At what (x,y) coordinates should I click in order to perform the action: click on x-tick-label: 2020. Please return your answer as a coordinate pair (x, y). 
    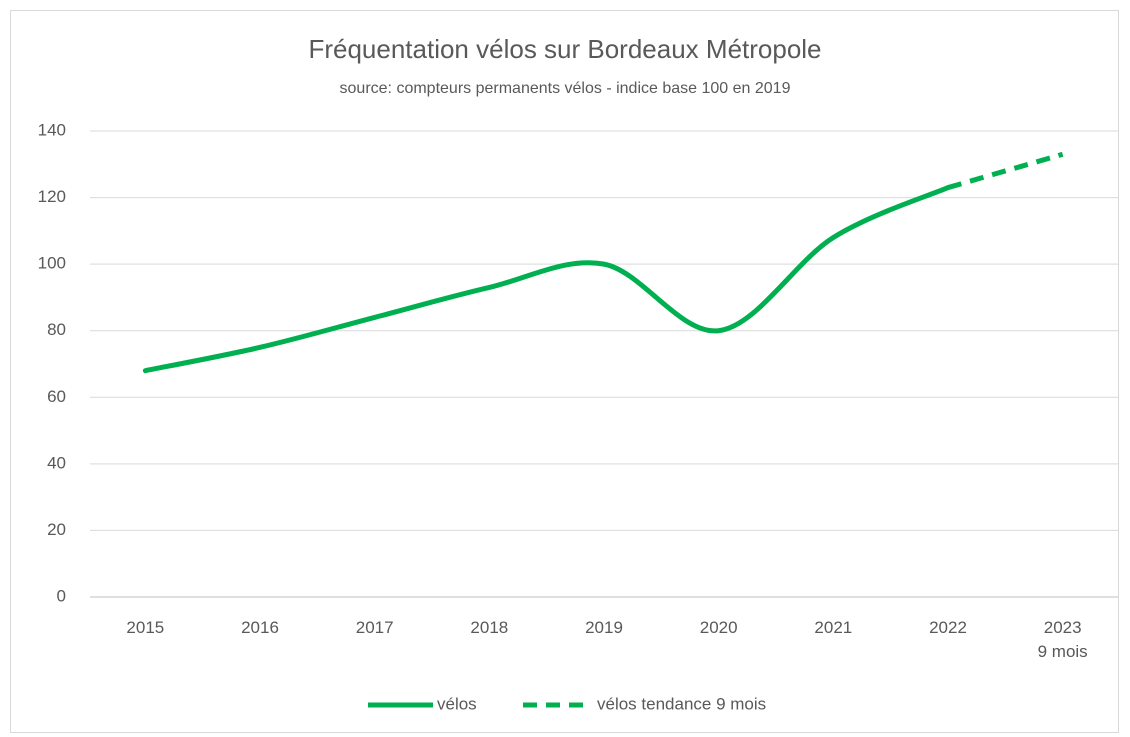
    Looking at the image, I should click on (718, 627).